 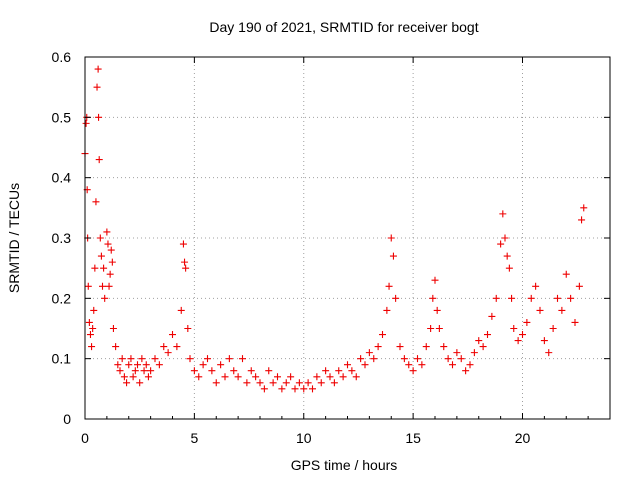 What do you see at coordinates (413, 438) in the screenshot?
I see `x-tick-label: 15` at bounding box center [413, 438].